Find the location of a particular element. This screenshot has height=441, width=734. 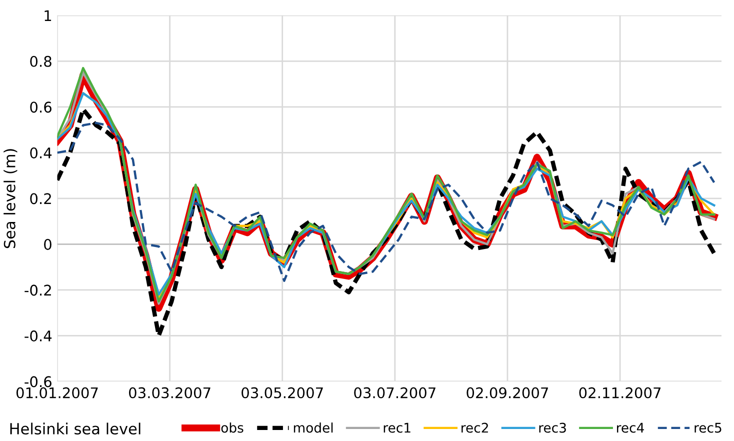

y-tick-label: -0.4 is located at coordinates (38, 336).